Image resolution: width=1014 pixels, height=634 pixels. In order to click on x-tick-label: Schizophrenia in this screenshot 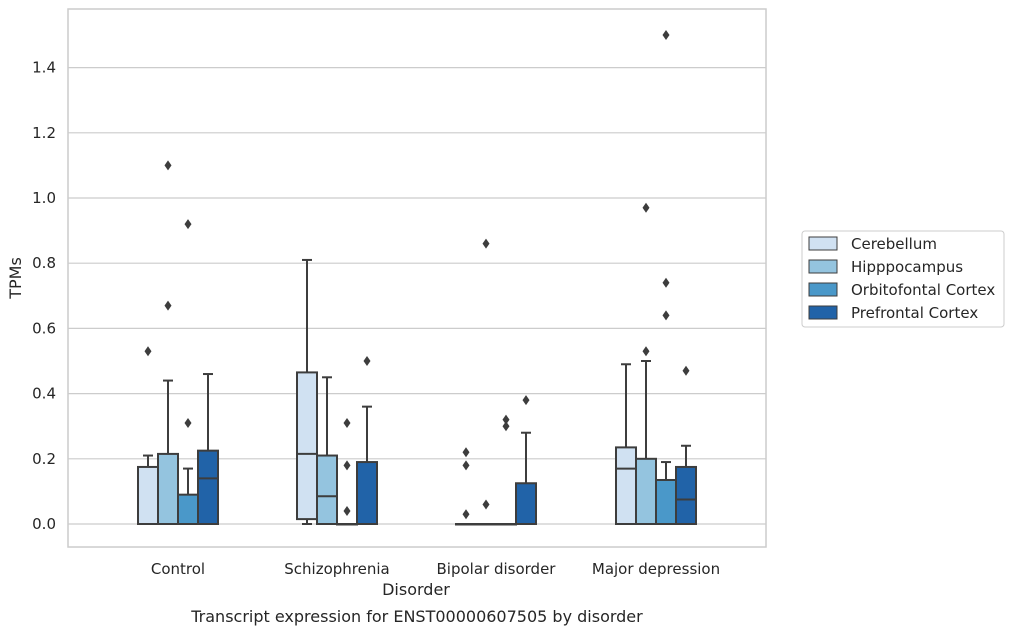, I will do `click(336, 569)`.